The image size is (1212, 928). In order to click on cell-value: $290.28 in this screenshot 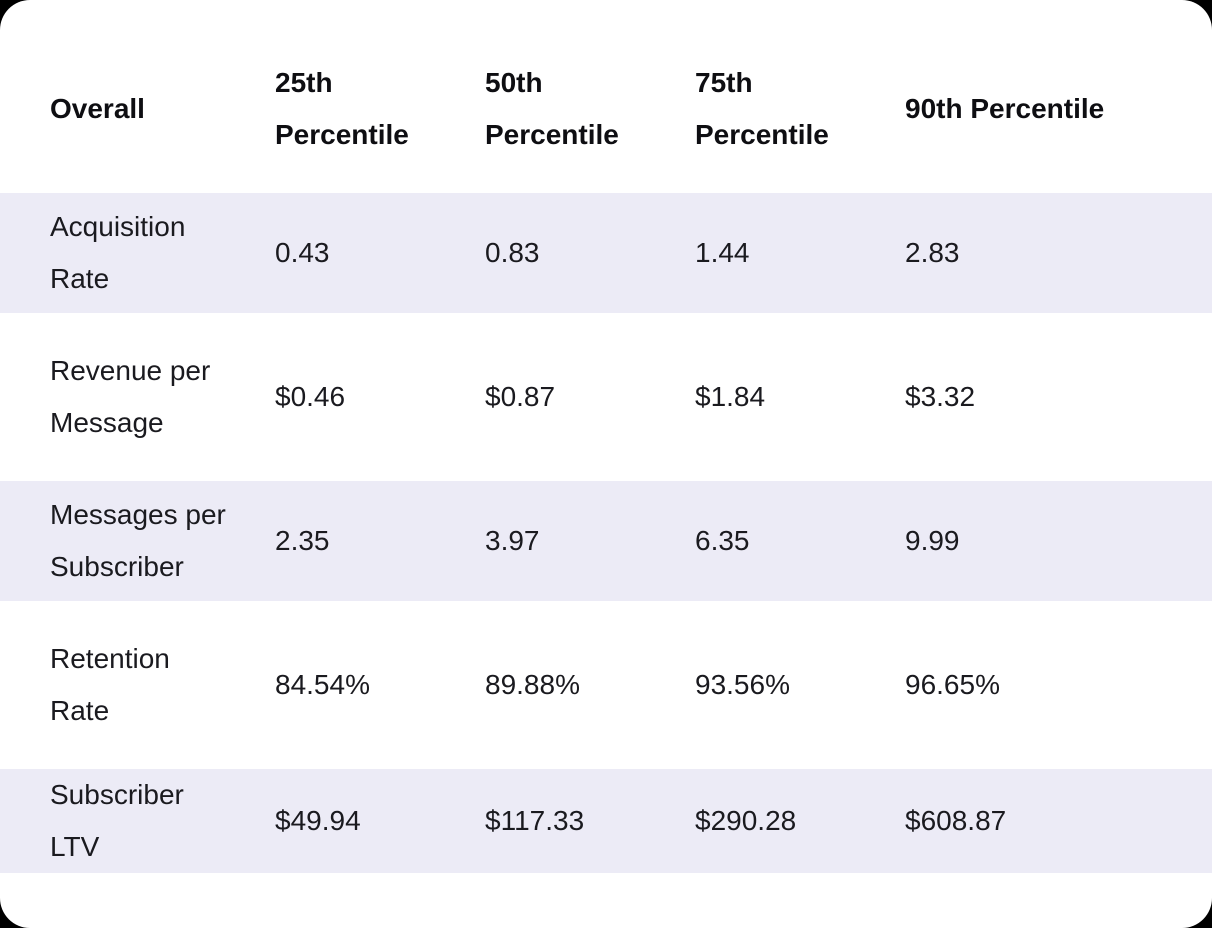, I will do `click(746, 820)`.